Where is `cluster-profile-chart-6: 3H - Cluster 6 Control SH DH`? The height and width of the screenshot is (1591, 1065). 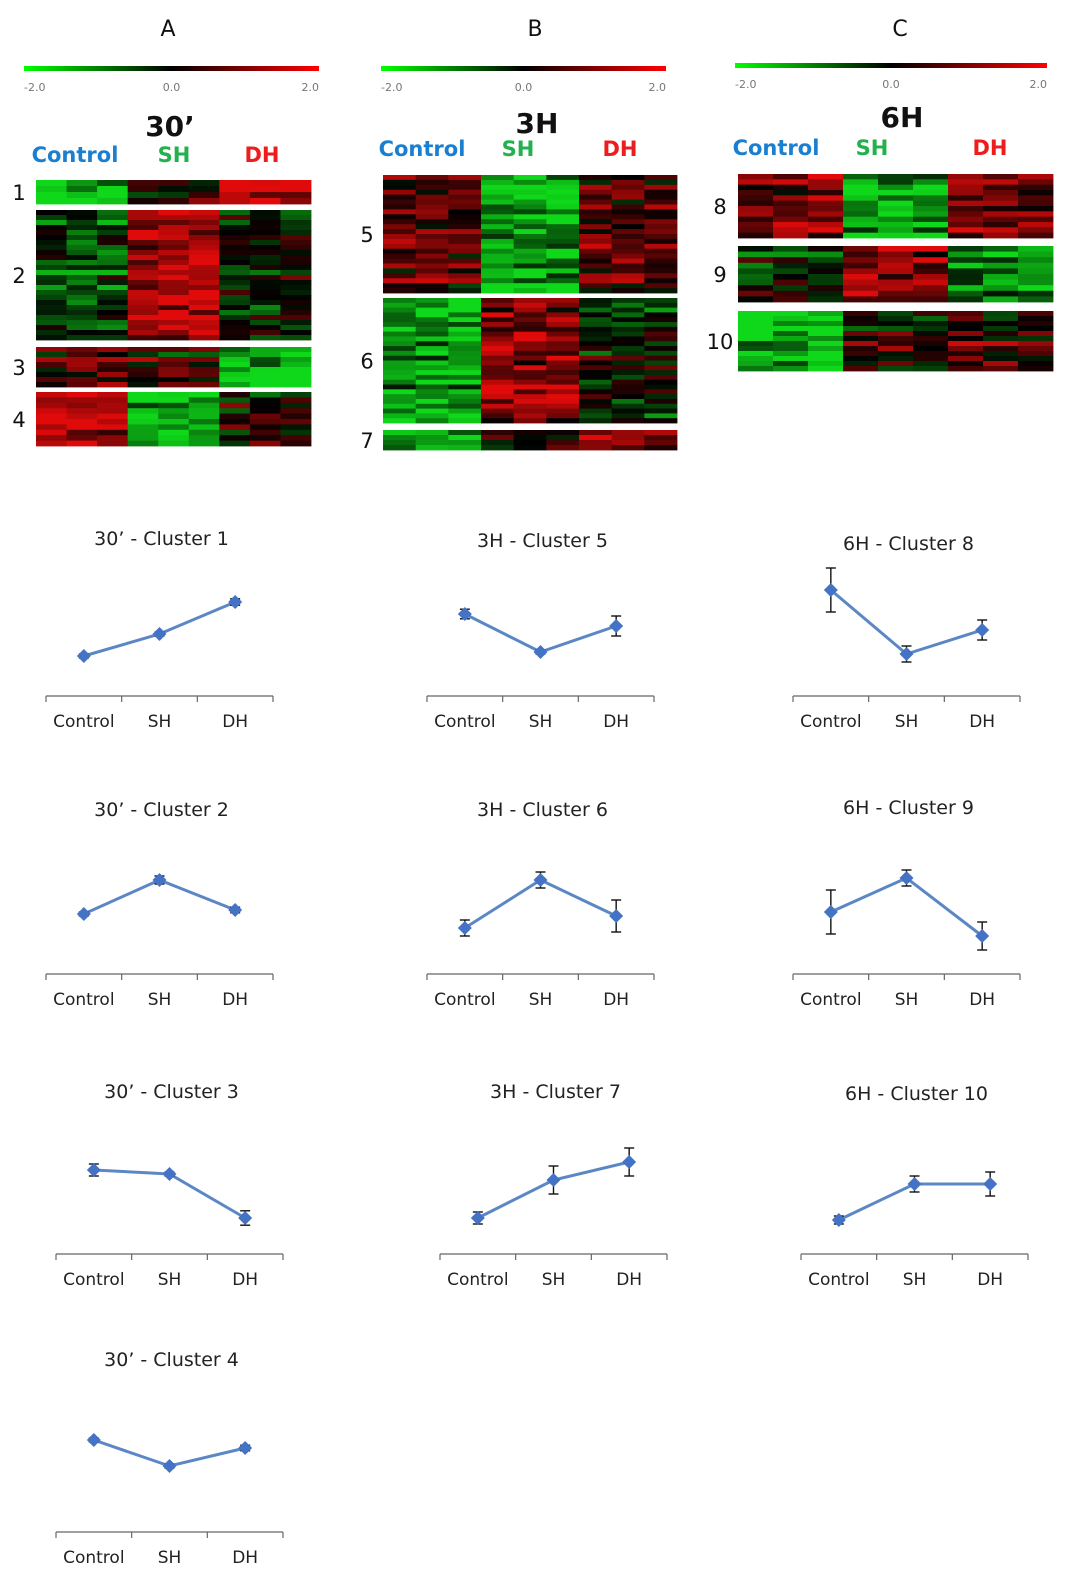
cluster-profile-chart-6: 3H - Cluster 6 Control SH DH is located at coordinates (540, 904).